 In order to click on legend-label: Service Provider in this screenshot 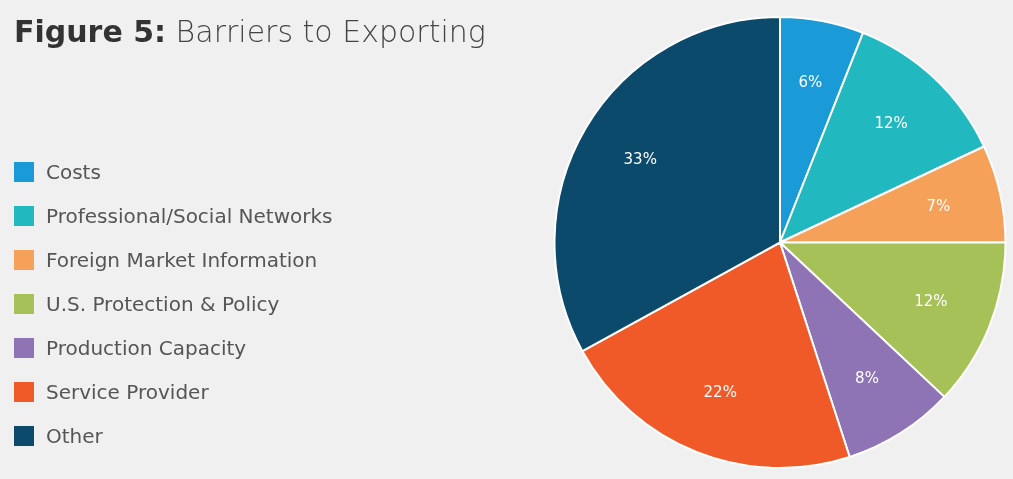, I will do `click(127, 392)`.